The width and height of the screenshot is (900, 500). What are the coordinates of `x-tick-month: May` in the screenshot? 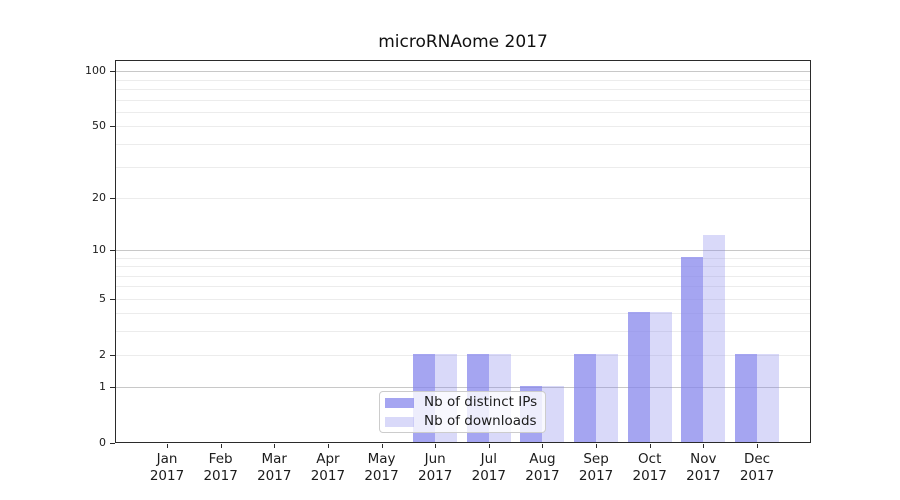 It's located at (381, 459).